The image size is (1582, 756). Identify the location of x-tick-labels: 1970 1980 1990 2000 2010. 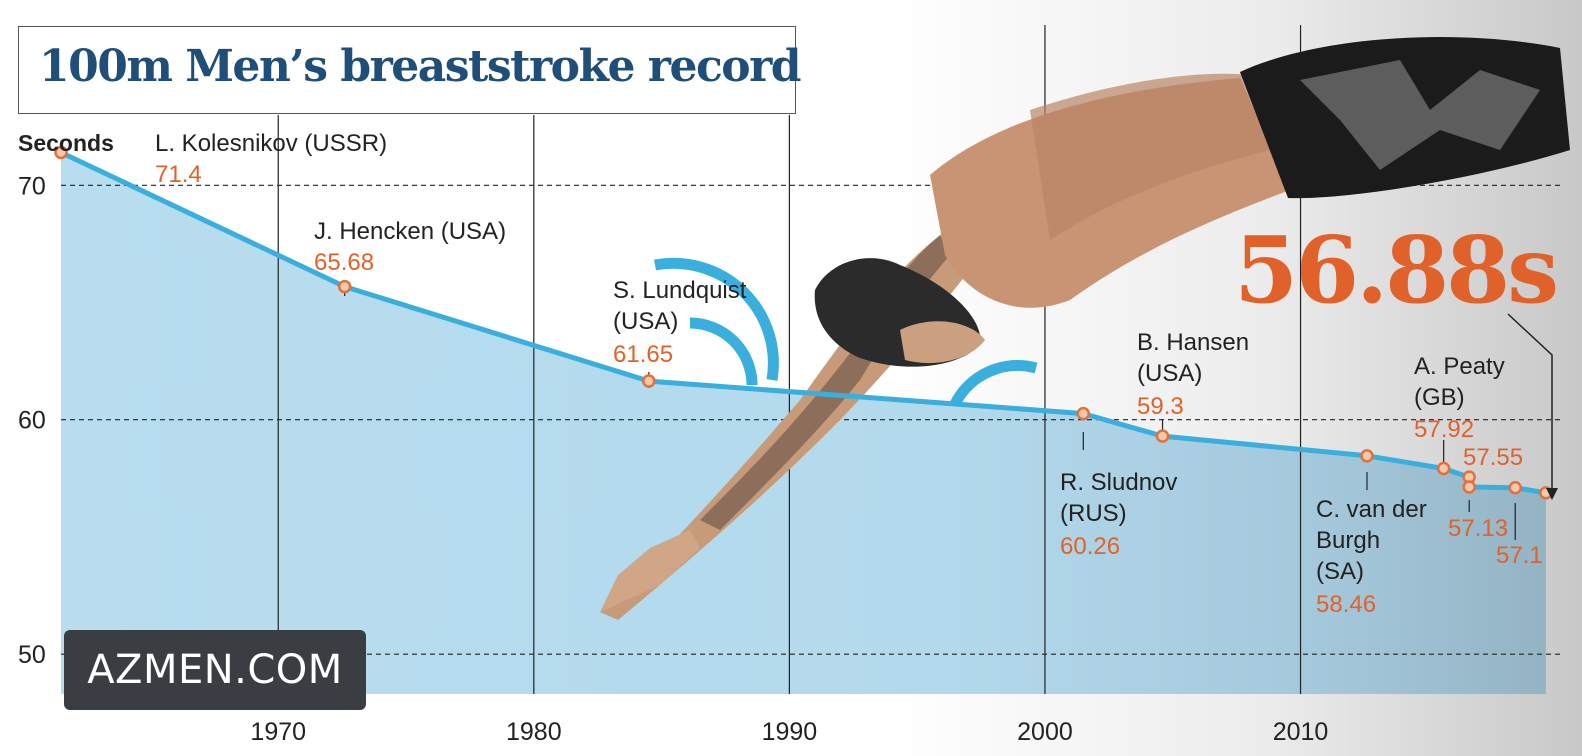
(789, 732).